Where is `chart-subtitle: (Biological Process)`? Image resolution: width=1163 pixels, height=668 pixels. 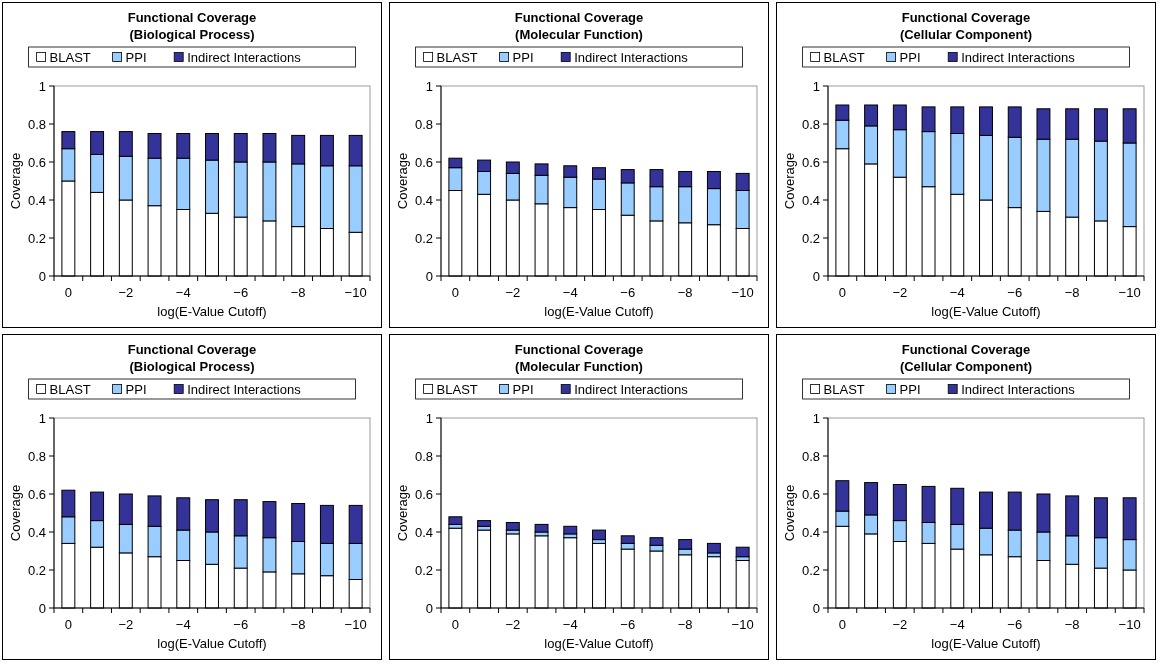
chart-subtitle: (Biological Process) is located at coordinates (192, 366).